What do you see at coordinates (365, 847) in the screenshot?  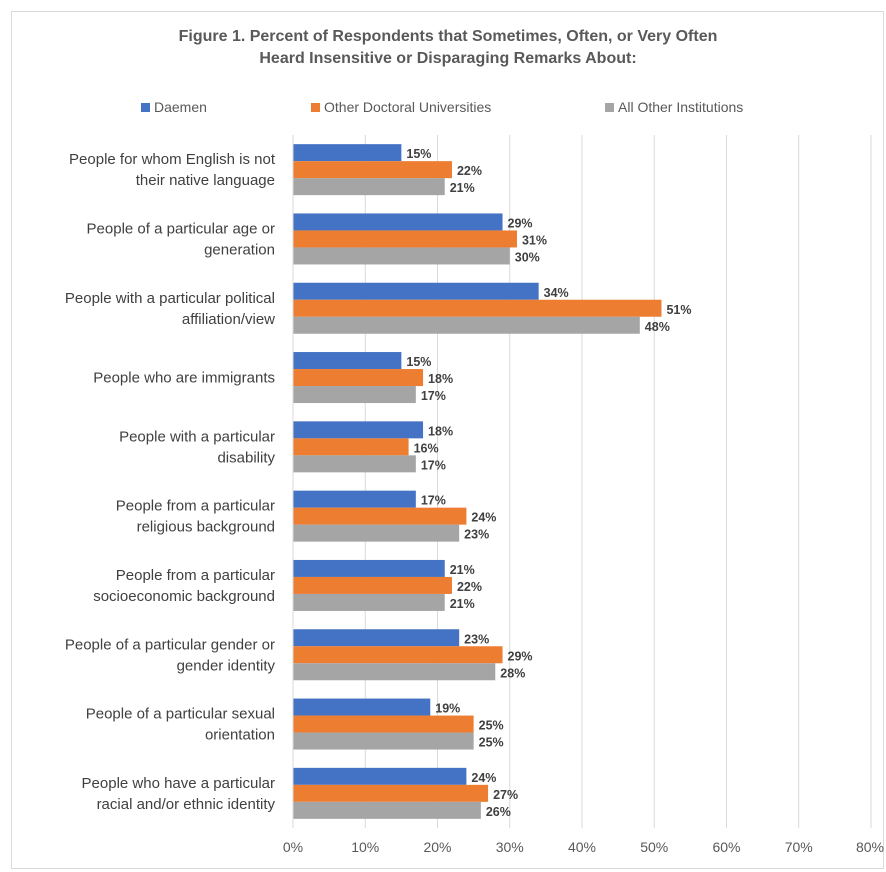 I see `x-tick-label-10: 10%` at bounding box center [365, 847].